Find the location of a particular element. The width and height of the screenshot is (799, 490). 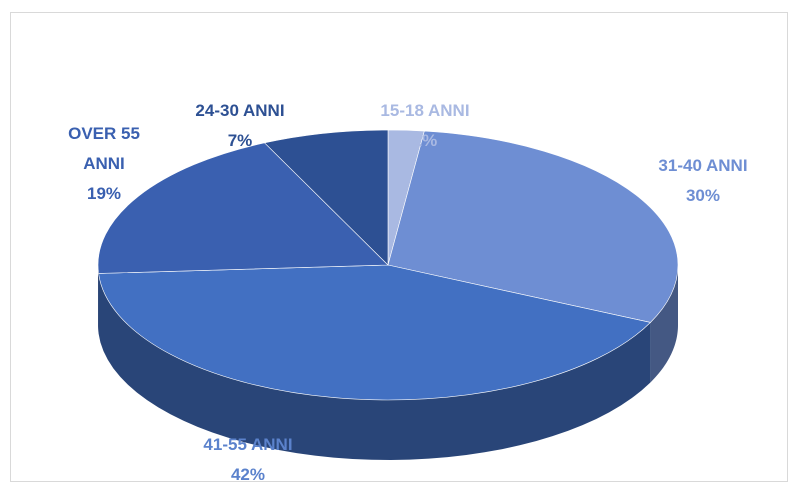

label-category: OVER 55 ANNI is located at coordinates (104, 148).